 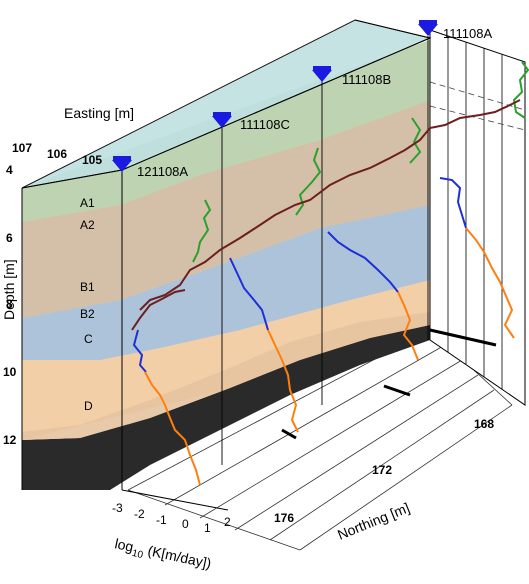 I want to click on bedrock-marks, so click(x=389, y=384).